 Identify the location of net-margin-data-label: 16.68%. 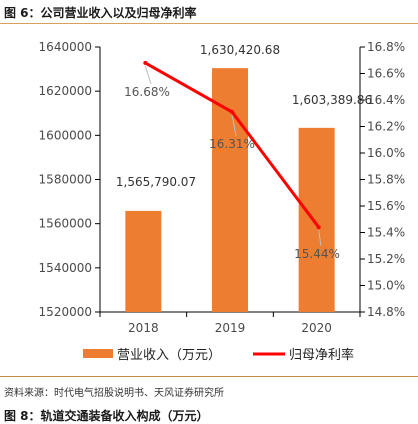
(147, 92).